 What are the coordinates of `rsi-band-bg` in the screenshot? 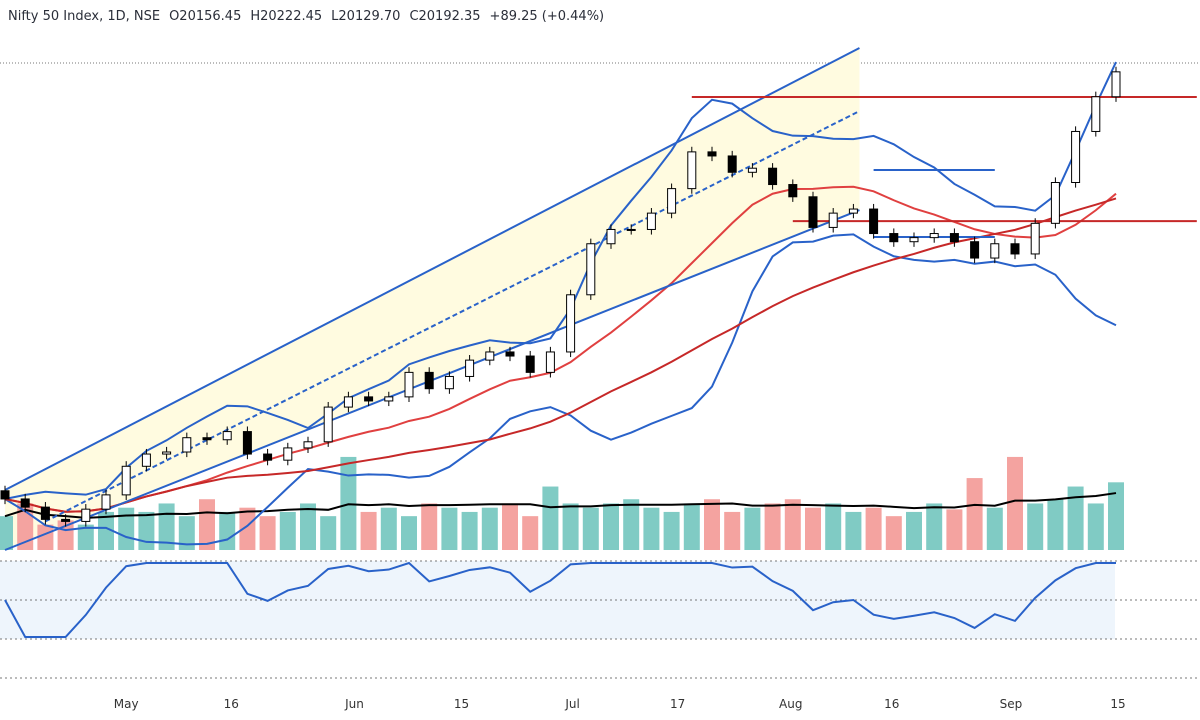 It's located at (557, 600).